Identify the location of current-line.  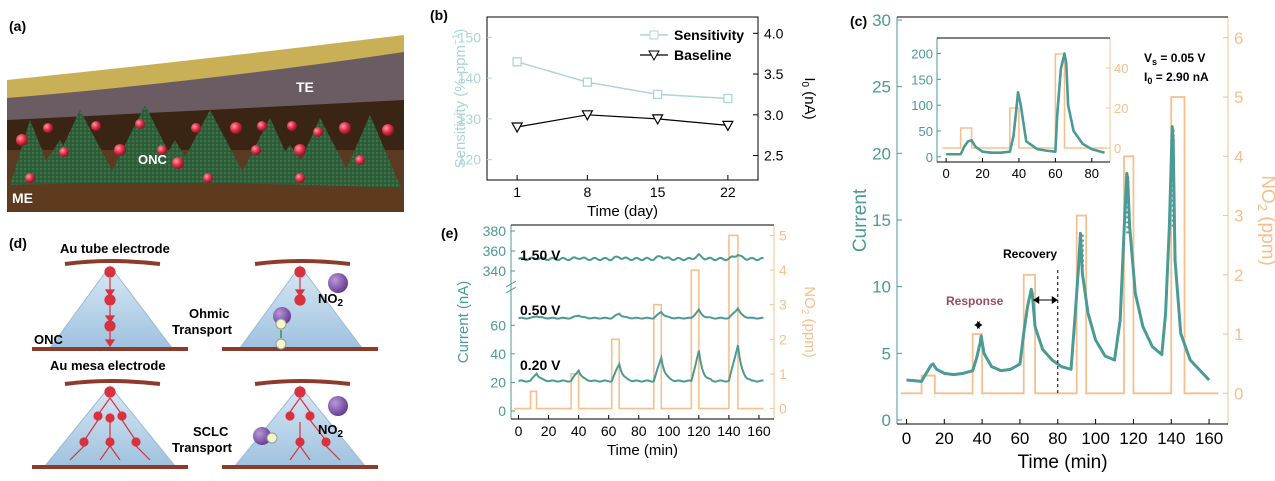
(1058, 254).